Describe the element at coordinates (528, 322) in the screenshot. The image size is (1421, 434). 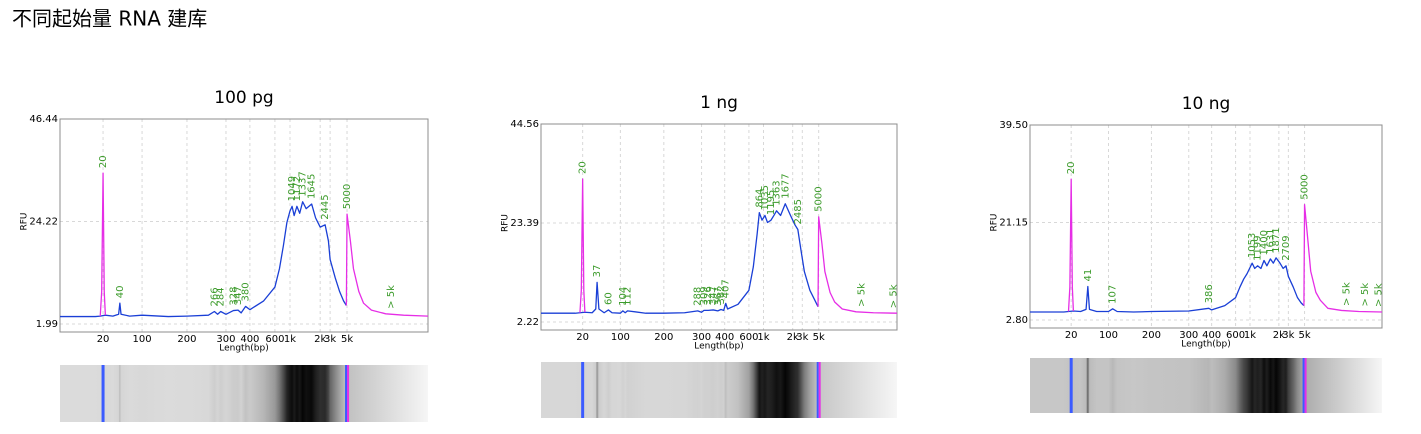
I see `y-tick-label: 2.22` at that location.